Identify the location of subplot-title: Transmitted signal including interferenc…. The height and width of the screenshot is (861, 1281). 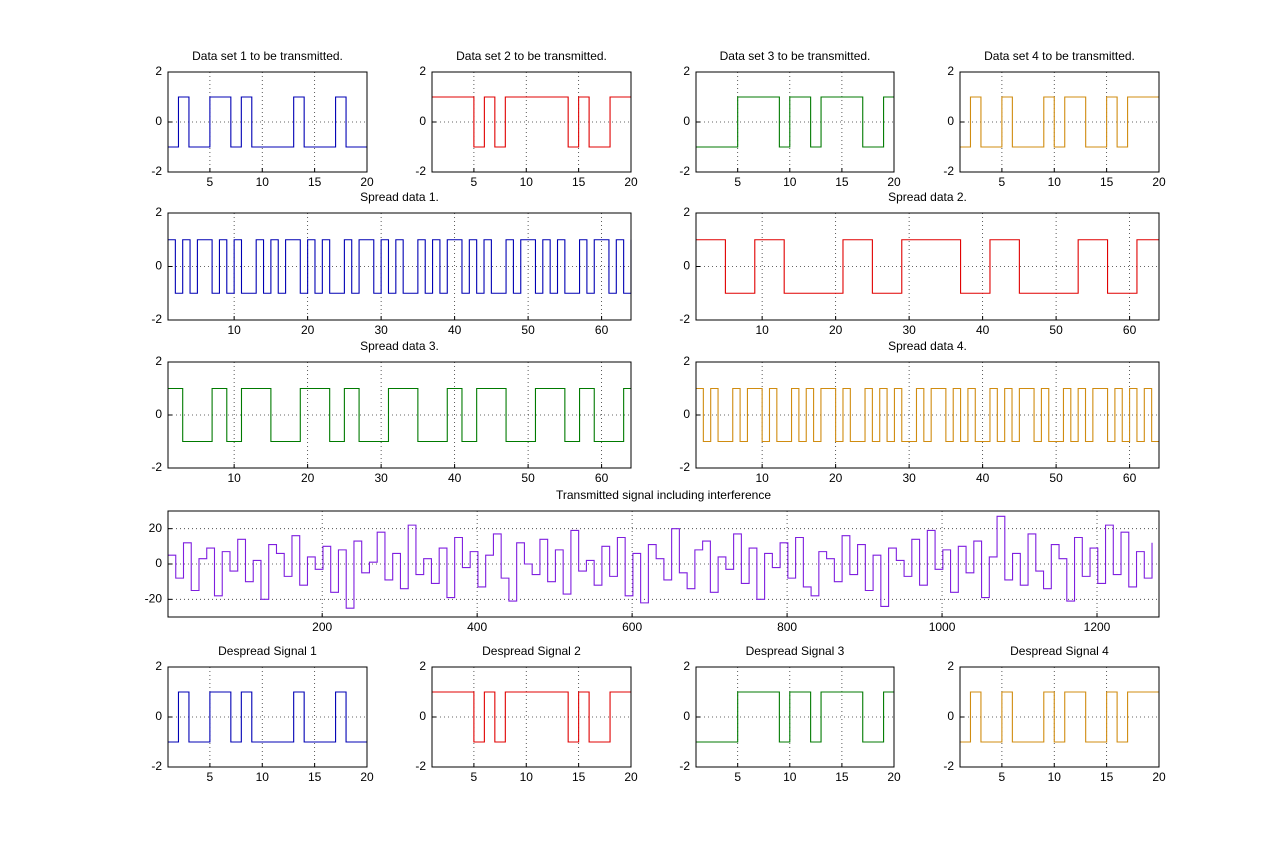
(663, 495).